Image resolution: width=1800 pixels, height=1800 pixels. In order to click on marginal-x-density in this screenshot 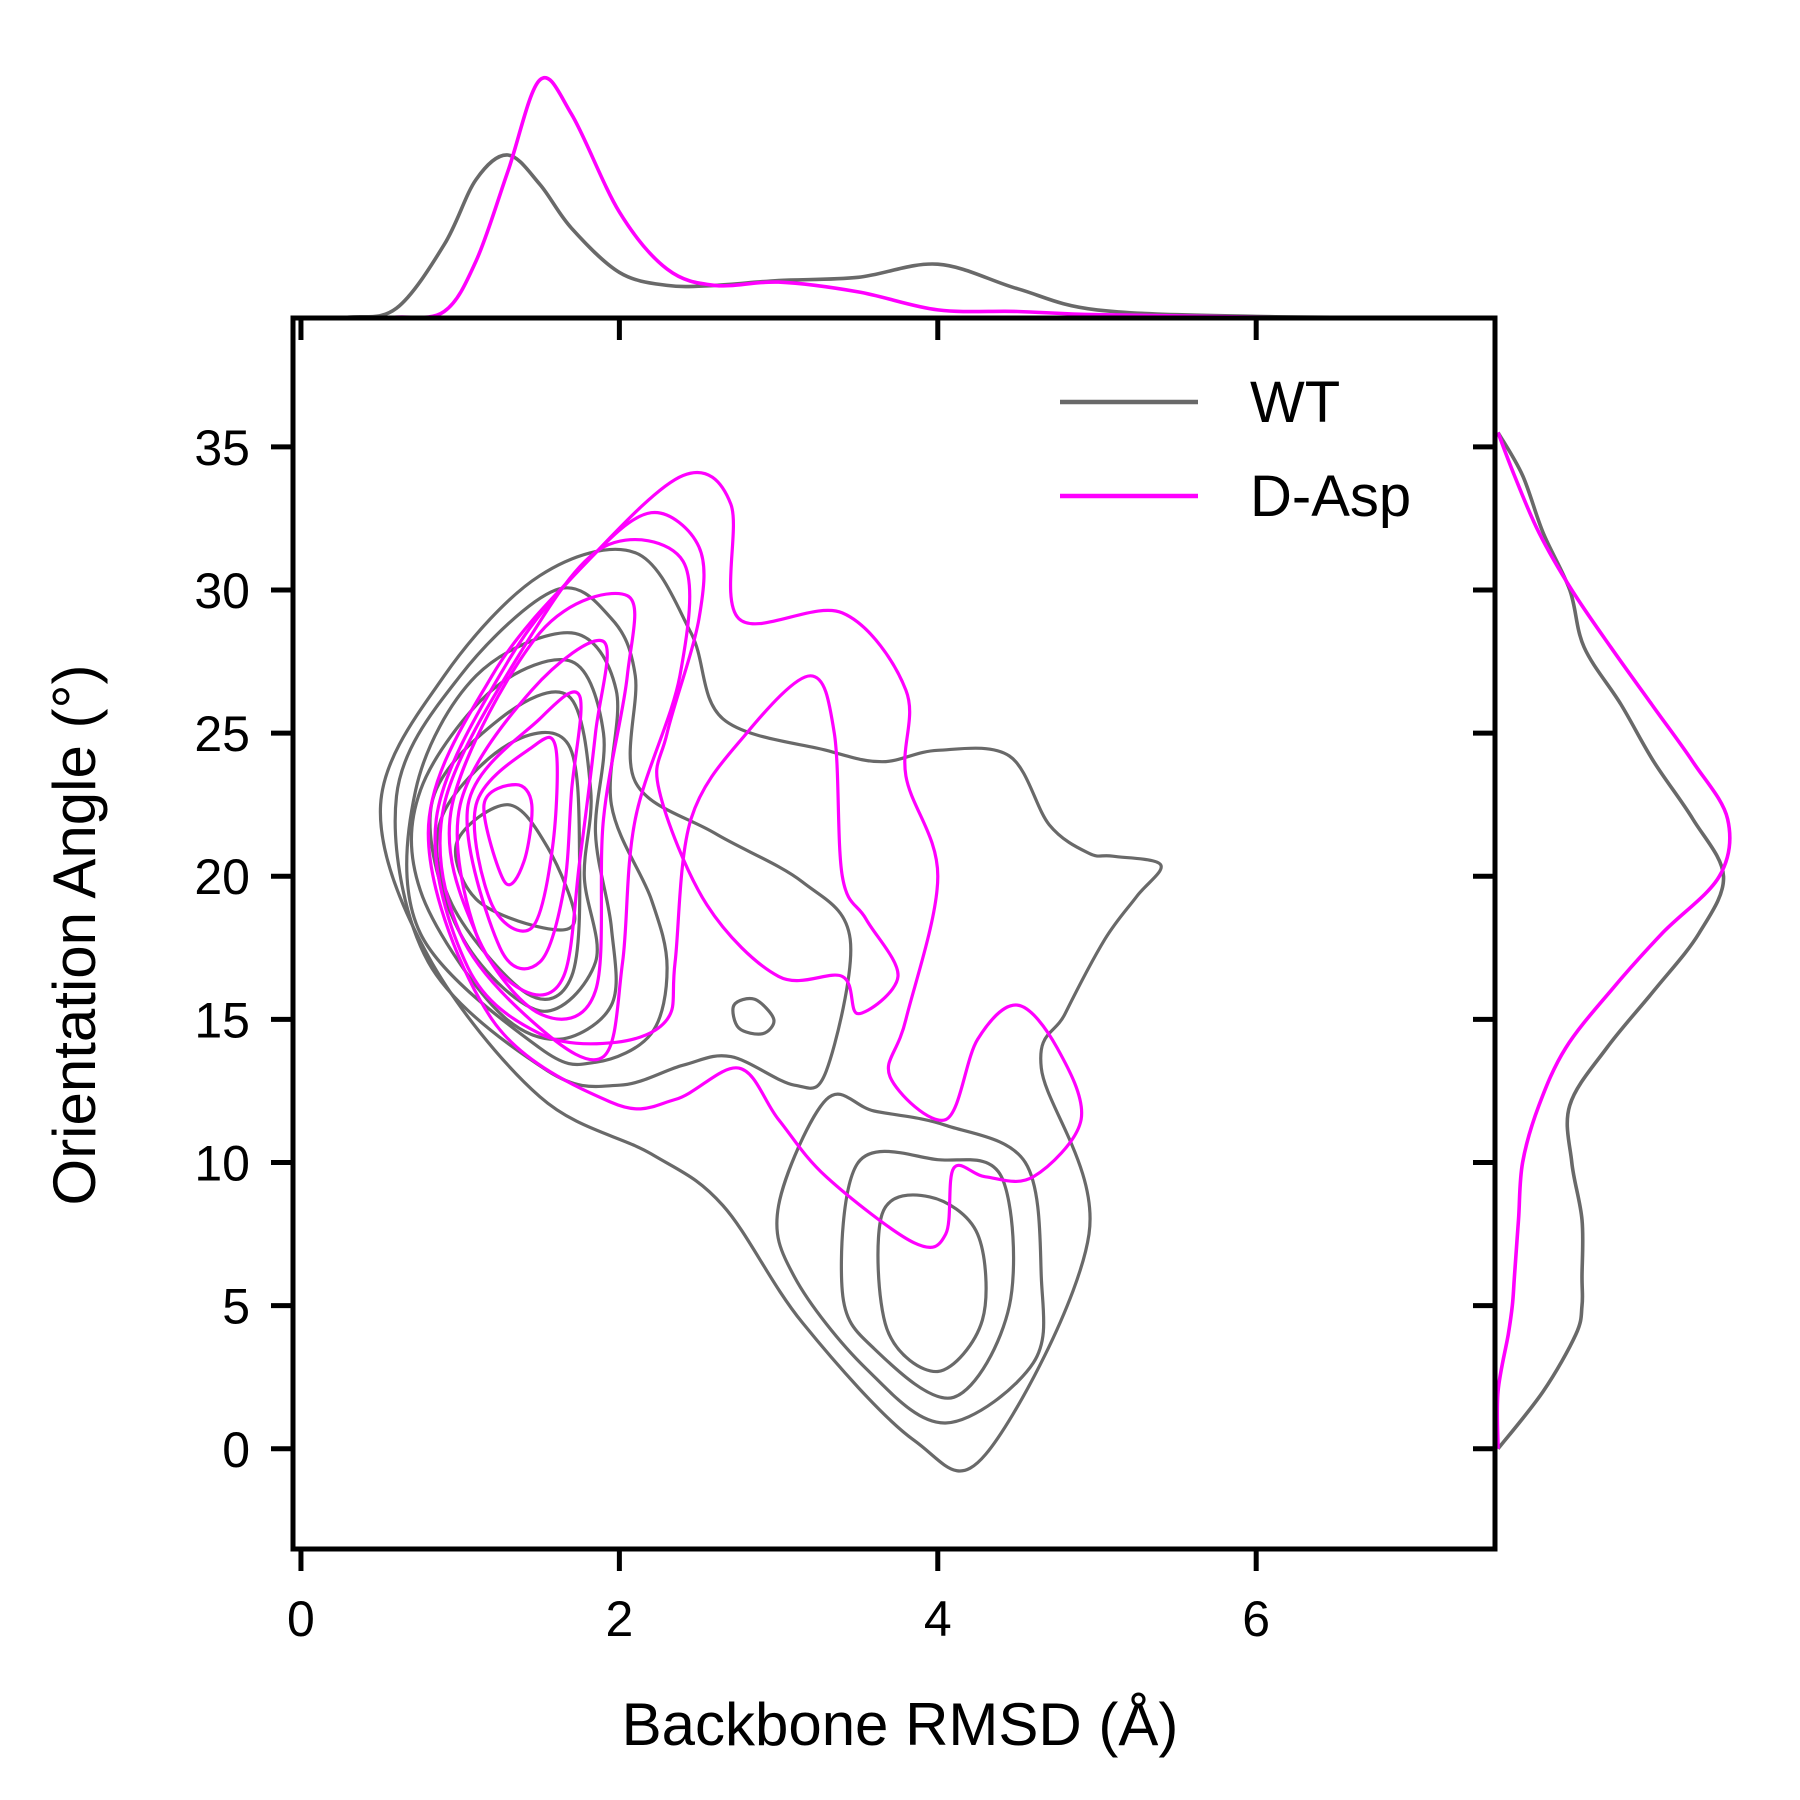, I will do `click(894, 198)`.